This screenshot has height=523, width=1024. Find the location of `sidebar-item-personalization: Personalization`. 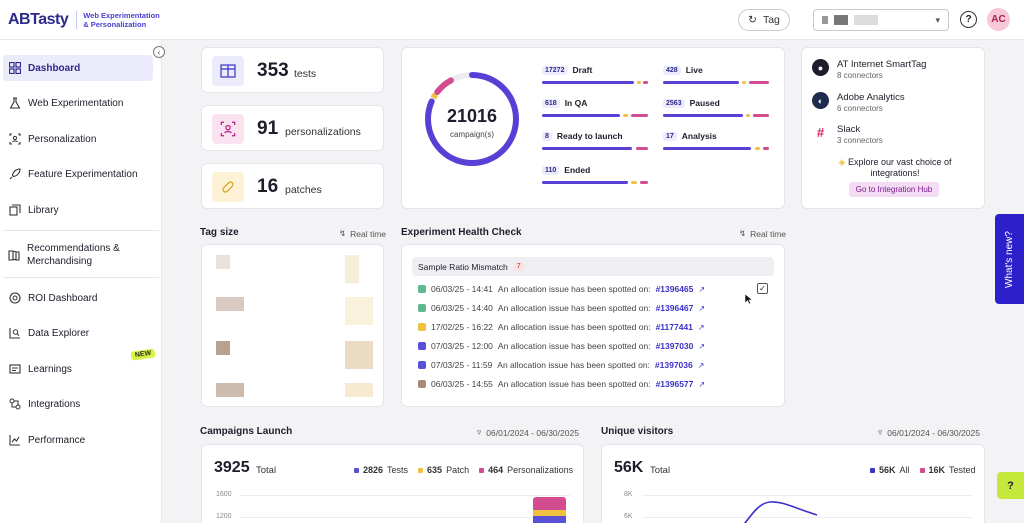

sidebar-item-personalization: Personalization is located at coordinates (78, 139).